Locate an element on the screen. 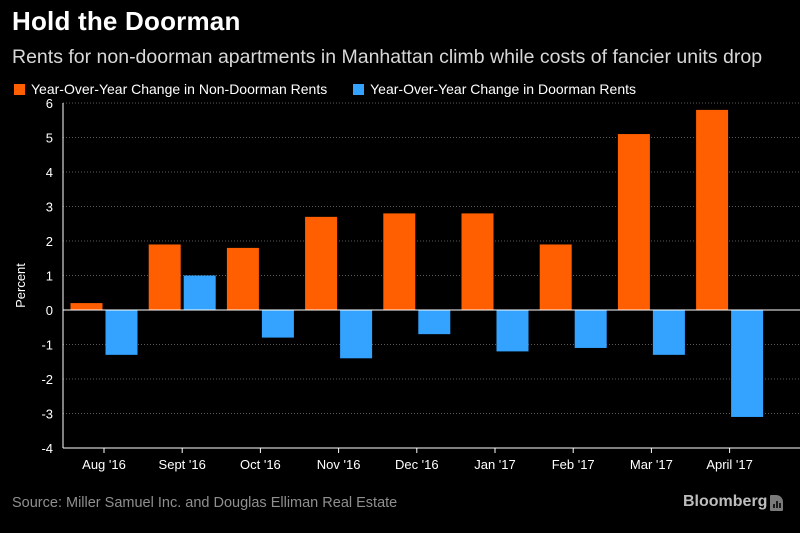 The width and height of the screenshot is (800, 533). y-tick-label: -2 is located at coordinates (47, 379).